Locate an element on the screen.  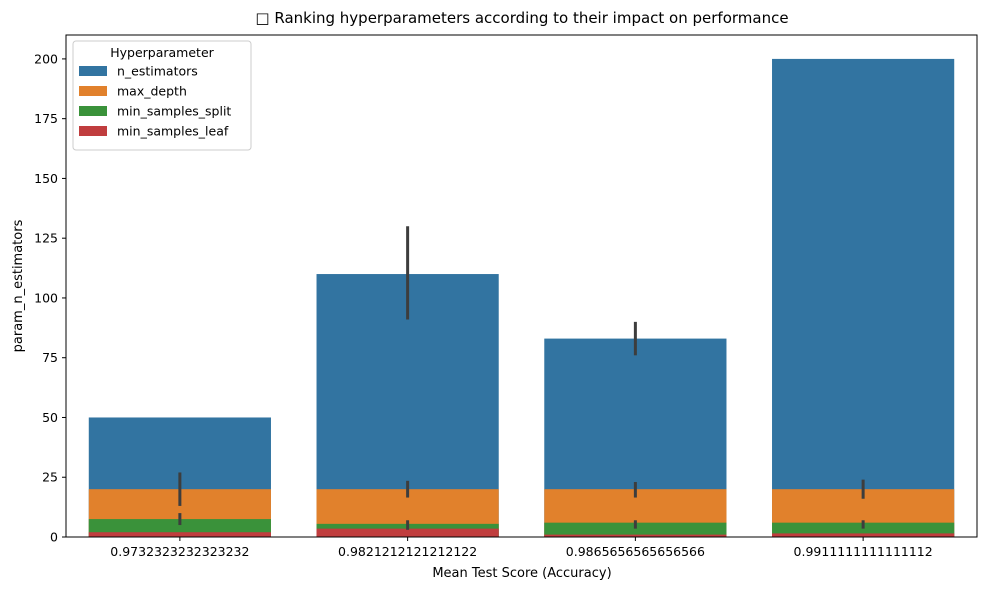
legend-swatch-min_samples_split is located at coordinates (93, 111).